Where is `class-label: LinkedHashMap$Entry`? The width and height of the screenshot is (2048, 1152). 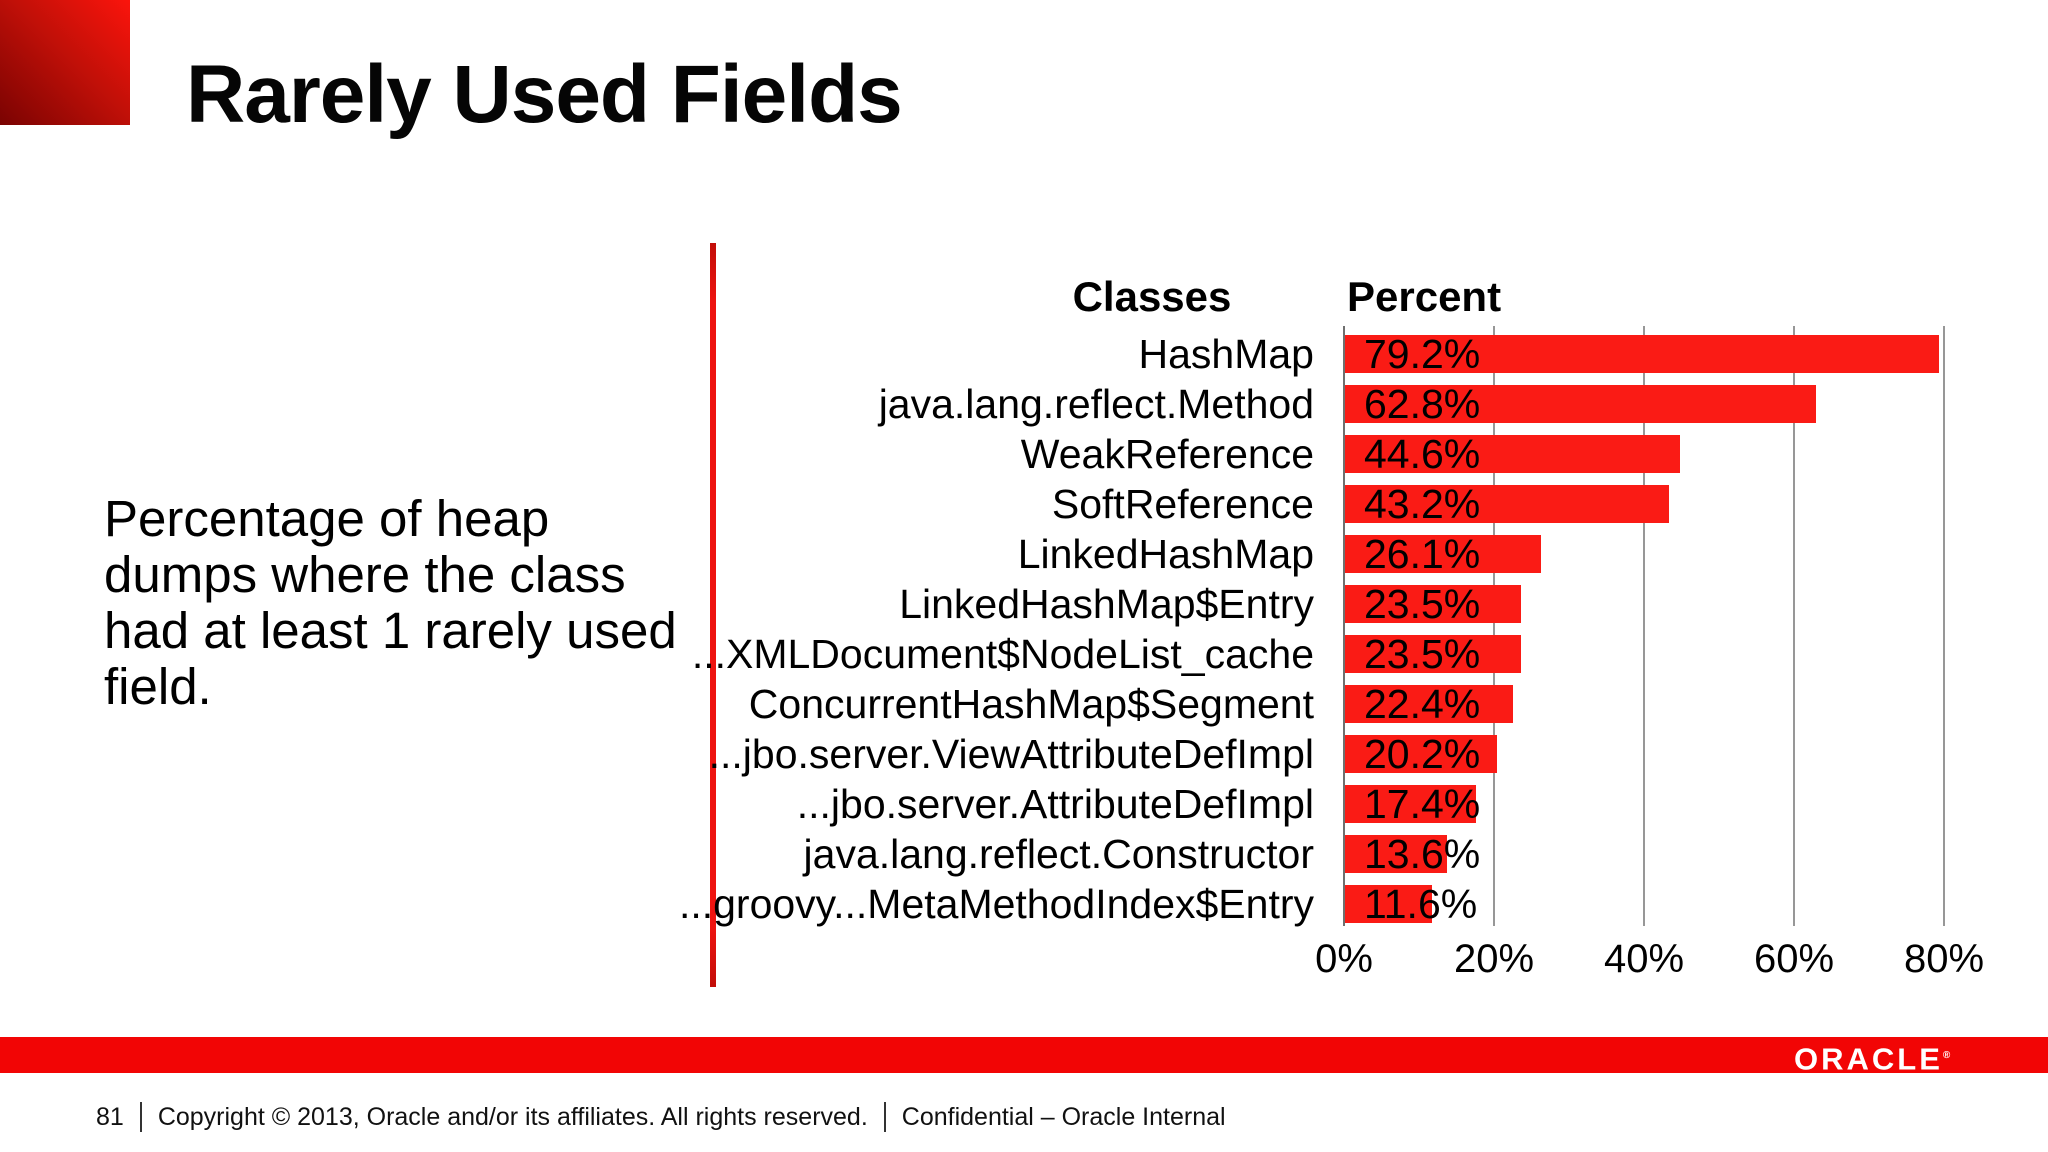
class-label: LinkedHashMap$Entry is located at coordinates (1106, 604).